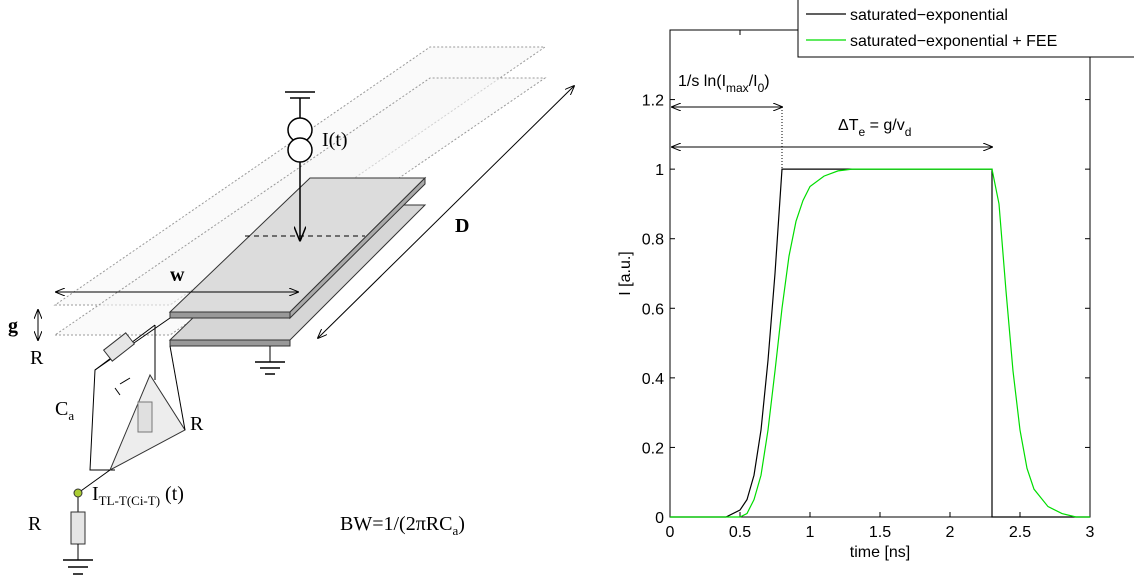 The image size is (1134, 583). What do you see at coordinates (230, 343) in the screenshot?
I see `plate-bottom-edge` at bounding box center [230, 343].